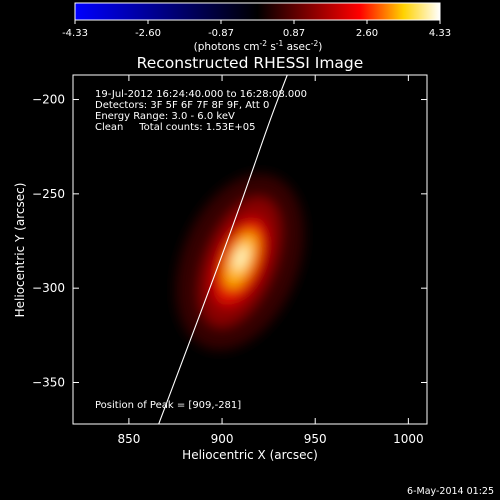 This screenshot has width=500, height=500. Describe the element at coordinates (408, 439) in the screenshot. I see `x-tick-label: 1000` at that location.